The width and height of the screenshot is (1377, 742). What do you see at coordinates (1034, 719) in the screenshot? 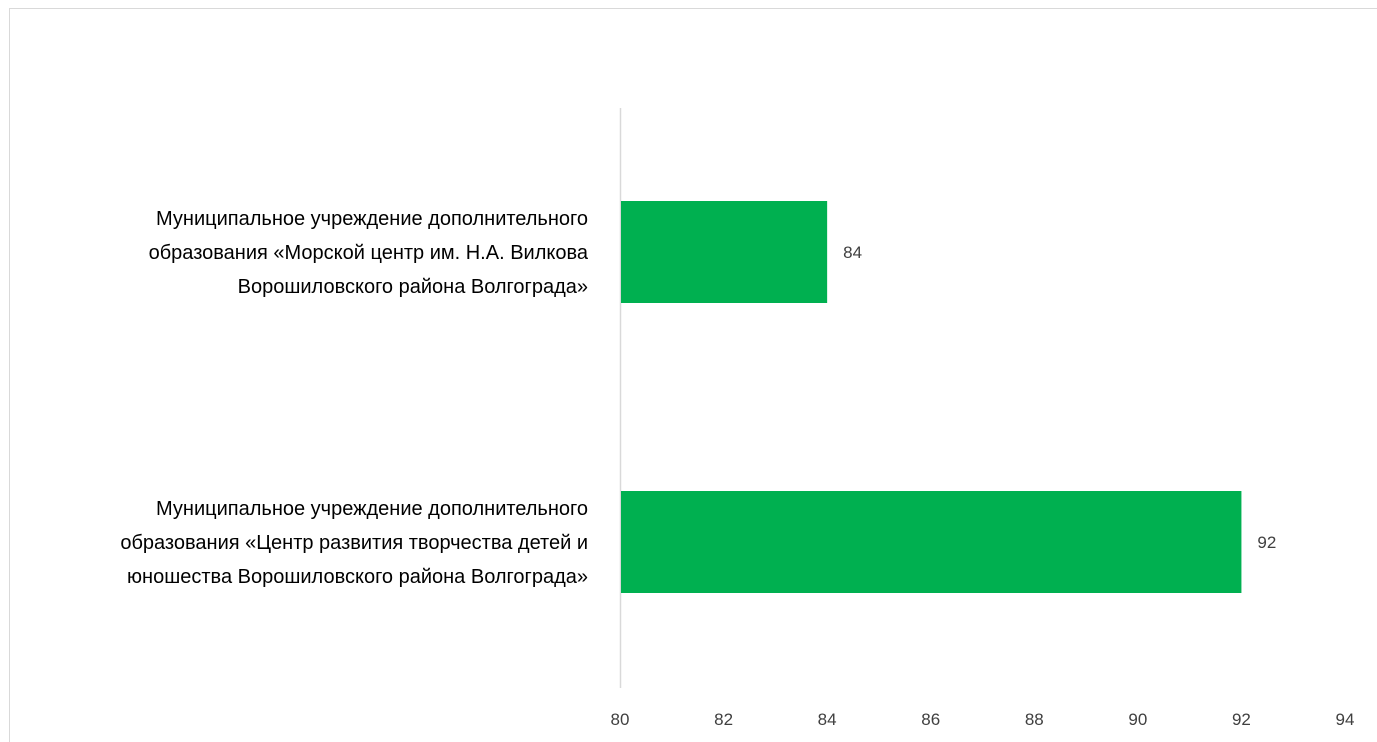
I see `x-tick-label: 88` at bounding box center [1034, 719].